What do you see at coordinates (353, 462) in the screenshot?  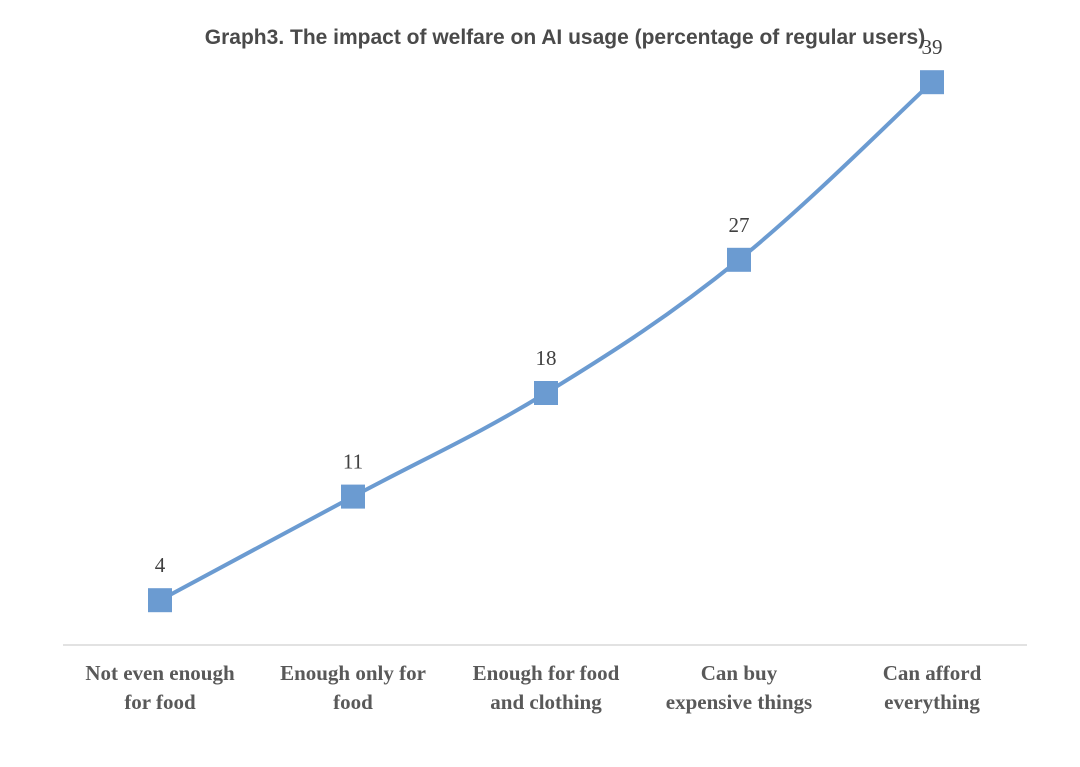 I see `data-label: 11` at bounding box center [353, 462].